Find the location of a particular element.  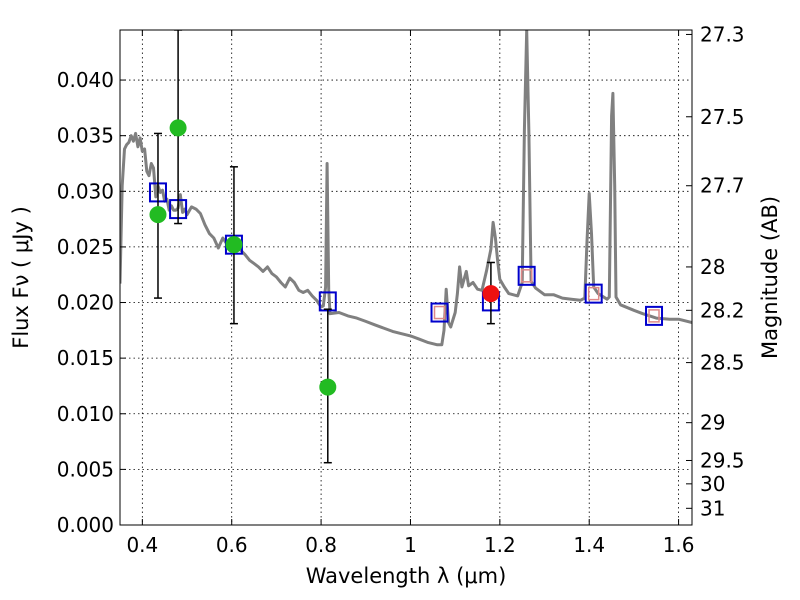

y-tick-label: 0.035 is located at coordinates (85, 136).